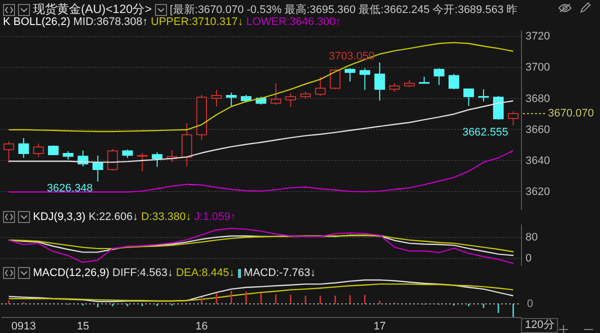  What do you see at coordinates (202, 326) in the screenshot?
I see `x-tick-label: 16` at bounding box center [202, 326].